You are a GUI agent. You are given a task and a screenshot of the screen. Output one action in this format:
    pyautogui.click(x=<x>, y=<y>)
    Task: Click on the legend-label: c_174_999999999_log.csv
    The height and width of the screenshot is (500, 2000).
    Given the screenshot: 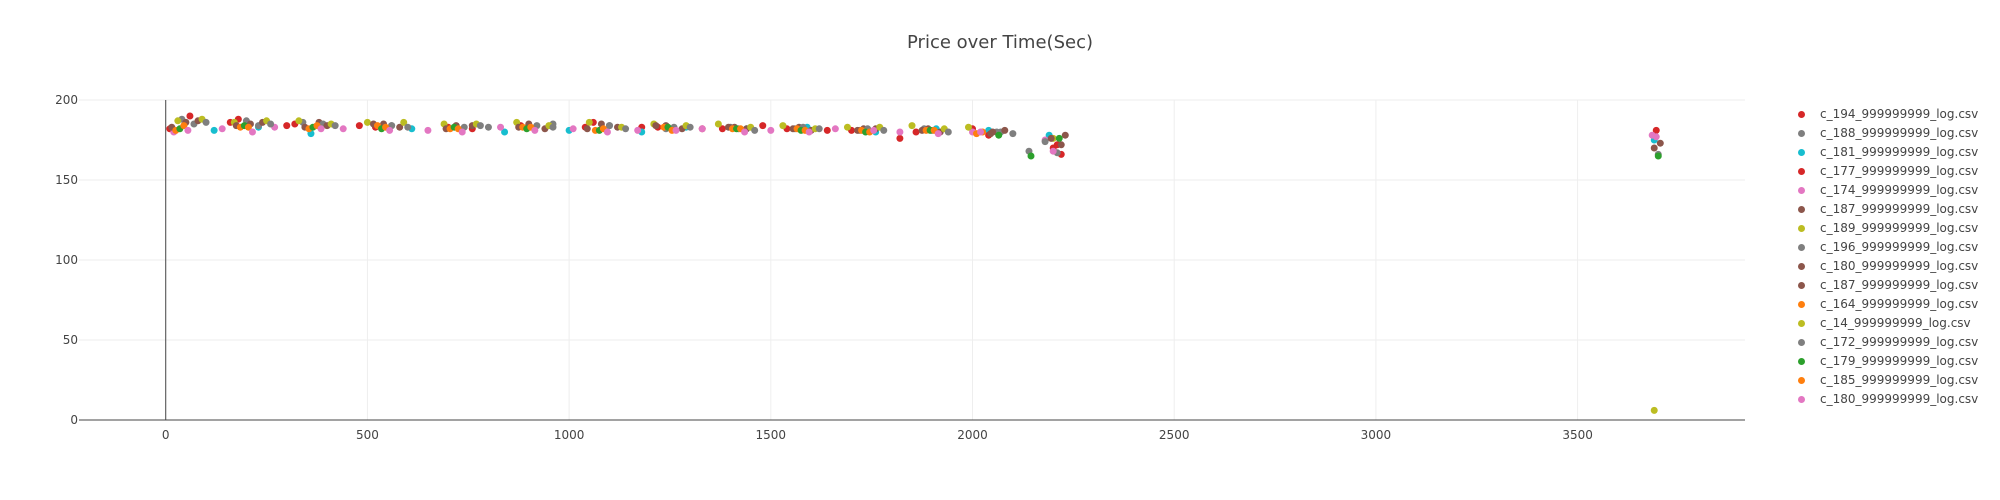 What is the action you would take?
    pyautogui.click(x=1899, y=190)
    